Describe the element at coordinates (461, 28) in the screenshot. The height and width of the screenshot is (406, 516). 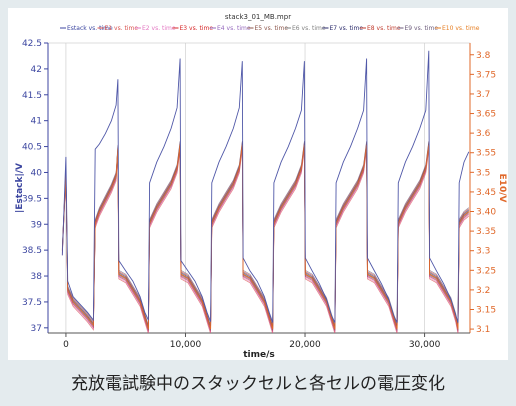
I see `legend-entry: E10 vs. time` at that location.